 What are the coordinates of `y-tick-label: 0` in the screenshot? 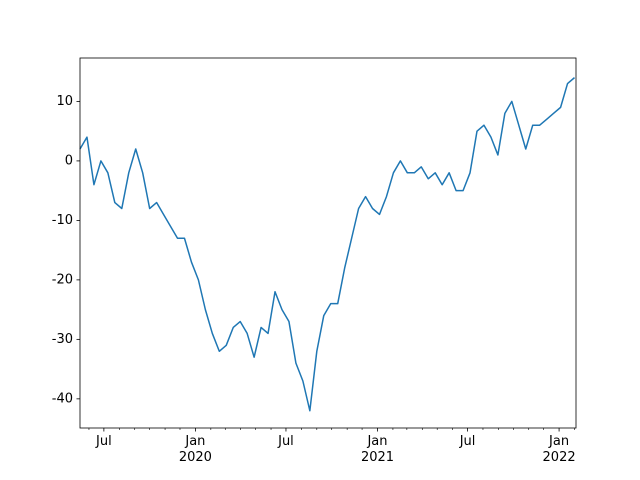 It's located at (69, 160).